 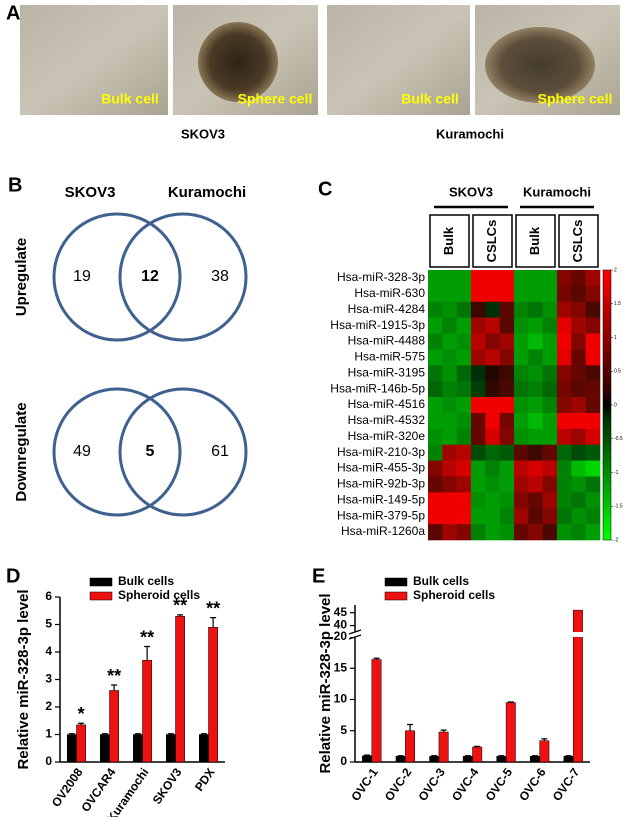 I want to click on y-tick-label: 4, so click(x=48, y=651).